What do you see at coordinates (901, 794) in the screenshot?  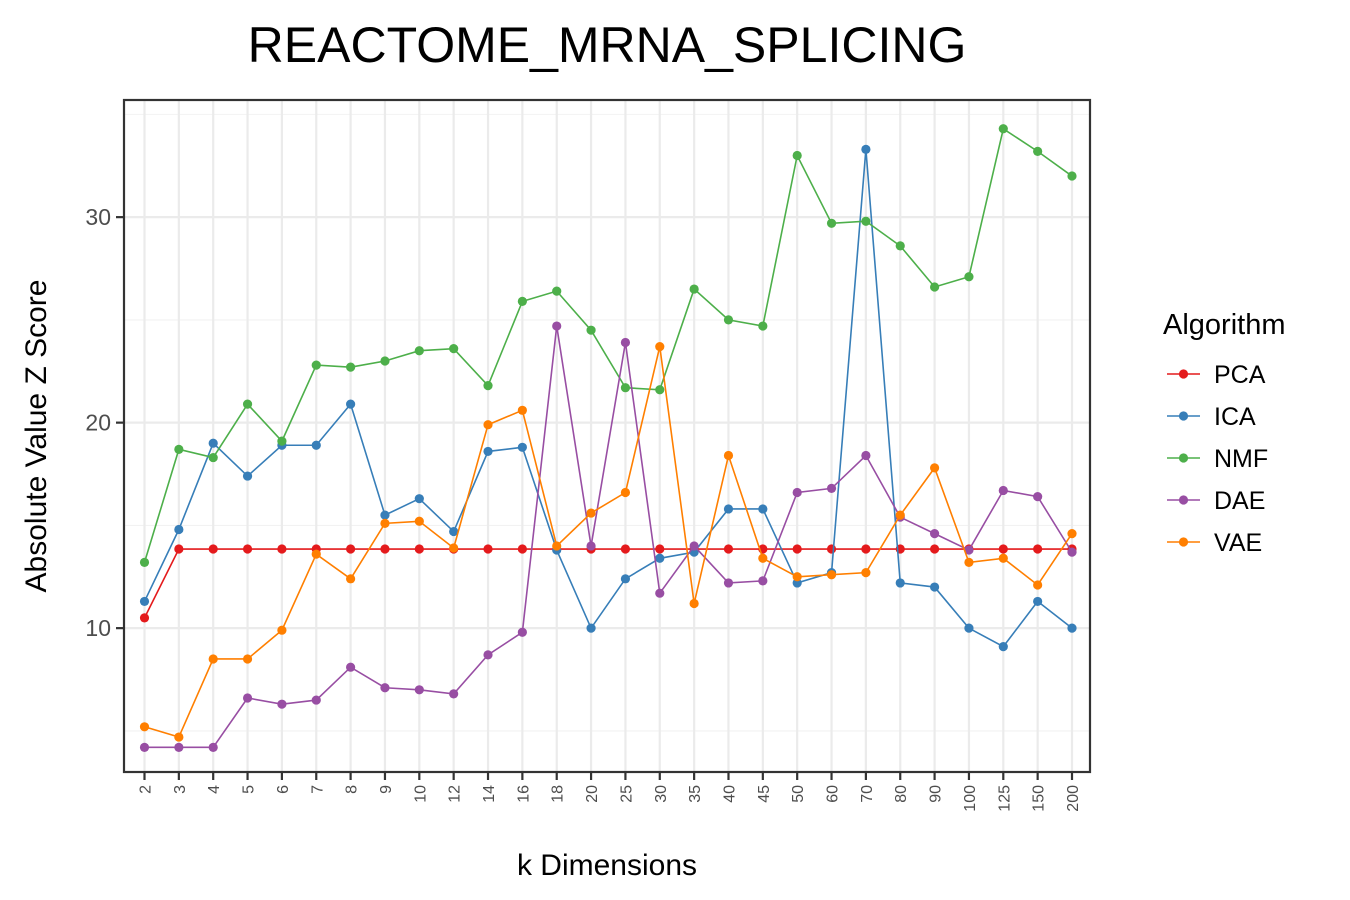 I see `x-tick-label: 80` at bounding box center [901, 794].